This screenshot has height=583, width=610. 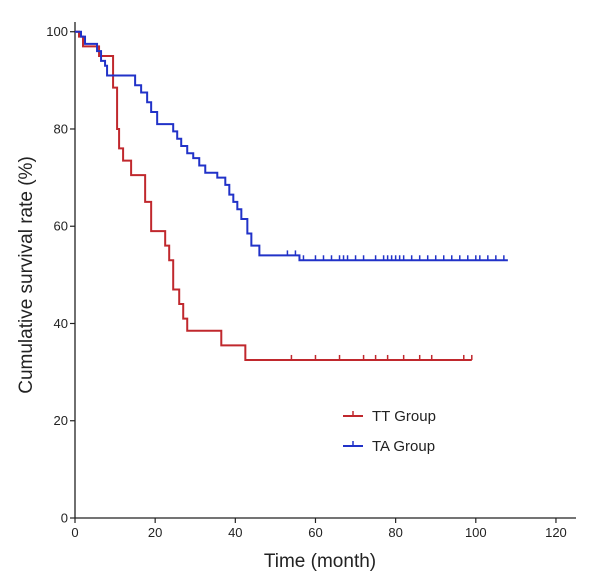 What do you see at coordinates (395, 532) in the screenshot?
I see `x-tick-label: 80` at bounding box center [395, 532].